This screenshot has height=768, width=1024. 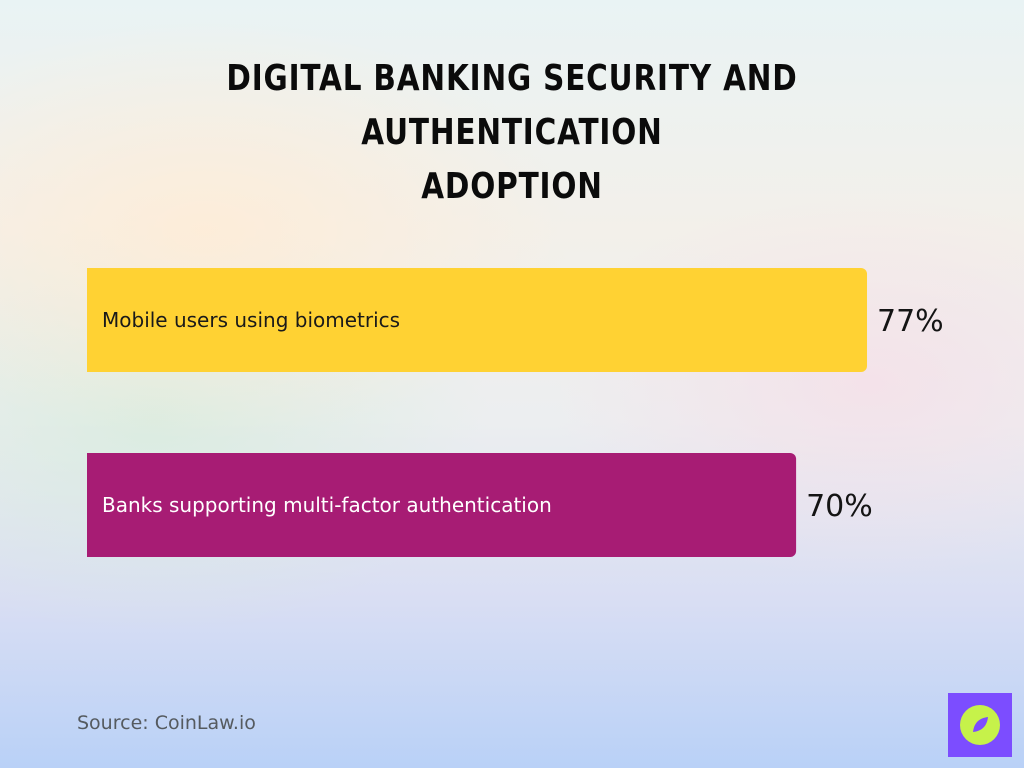 I want to click on chart-title-line-2: Adoption, so click(x=512, y=187).